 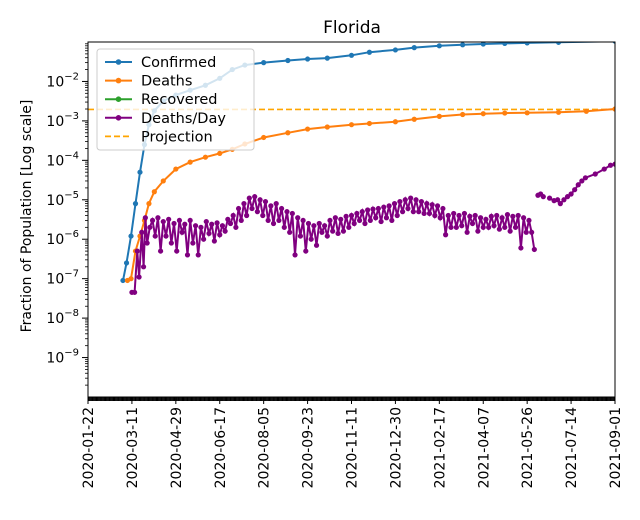 What do you see at coordinates (165, 119) in the screenshot?
I see `legend-entry: Deaths/Day` at bounding box center [165, 119].